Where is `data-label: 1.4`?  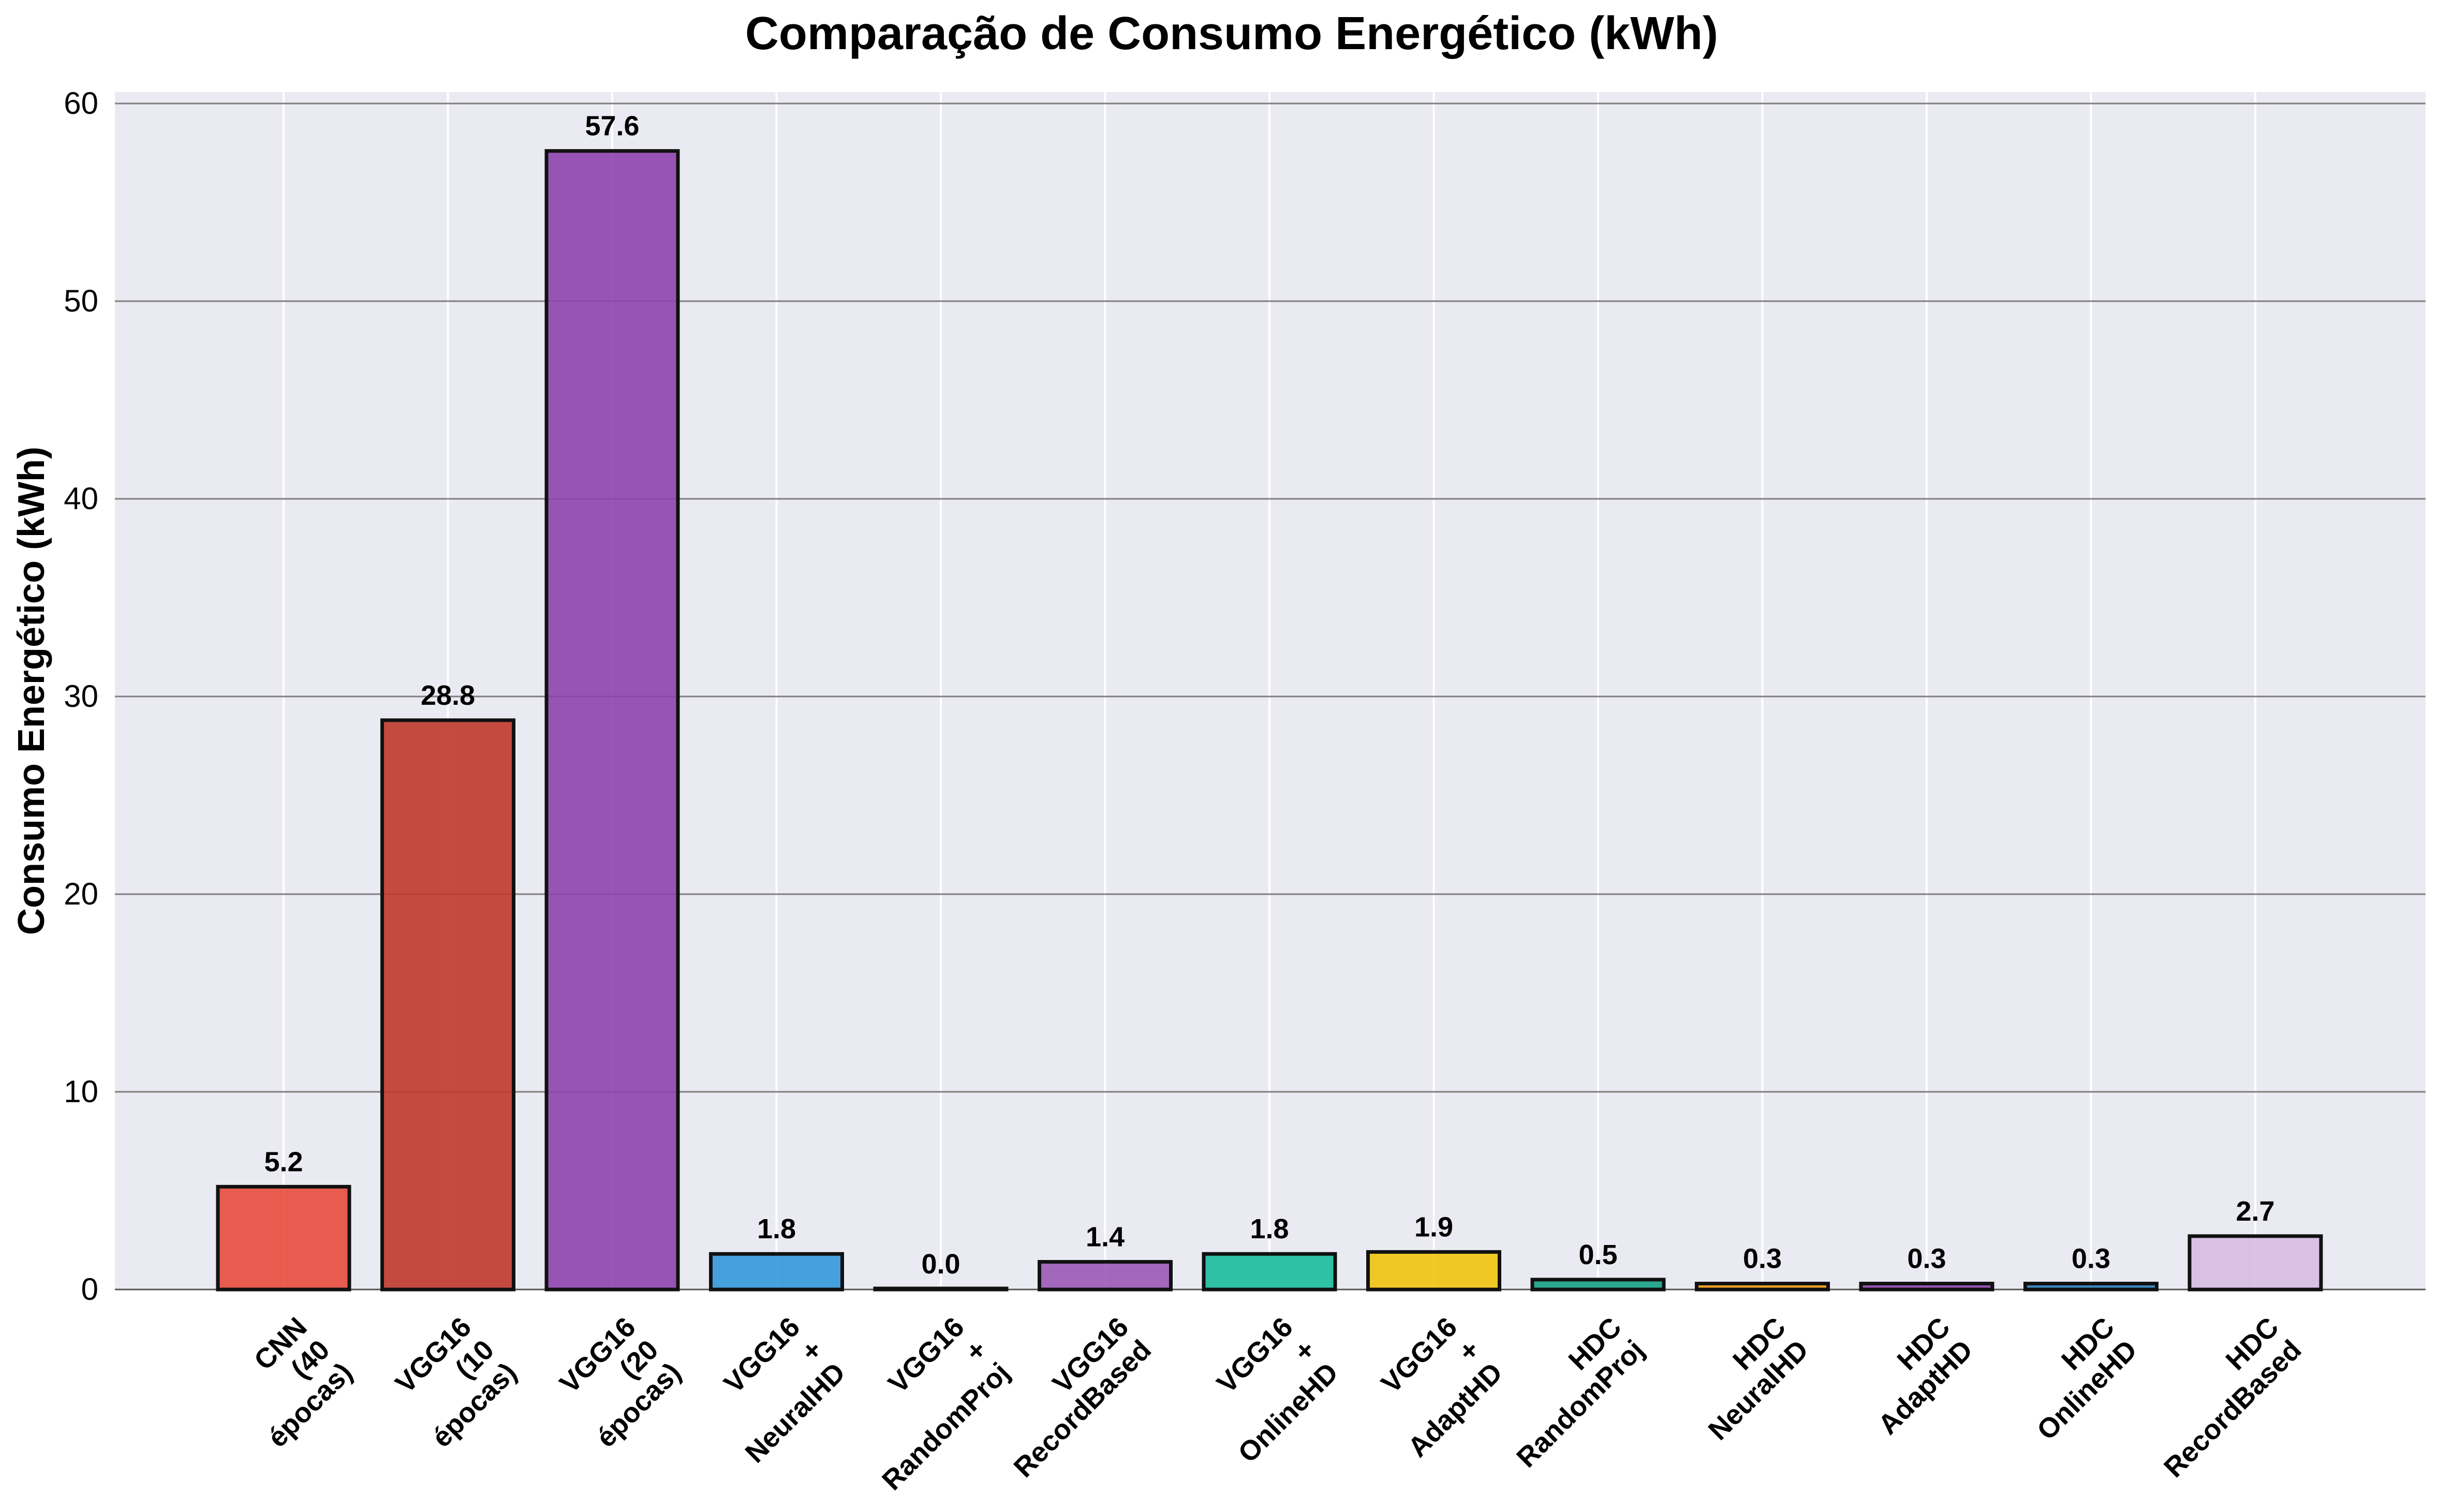 data-label: 1.4 is located at coordinates (1105, 1238).